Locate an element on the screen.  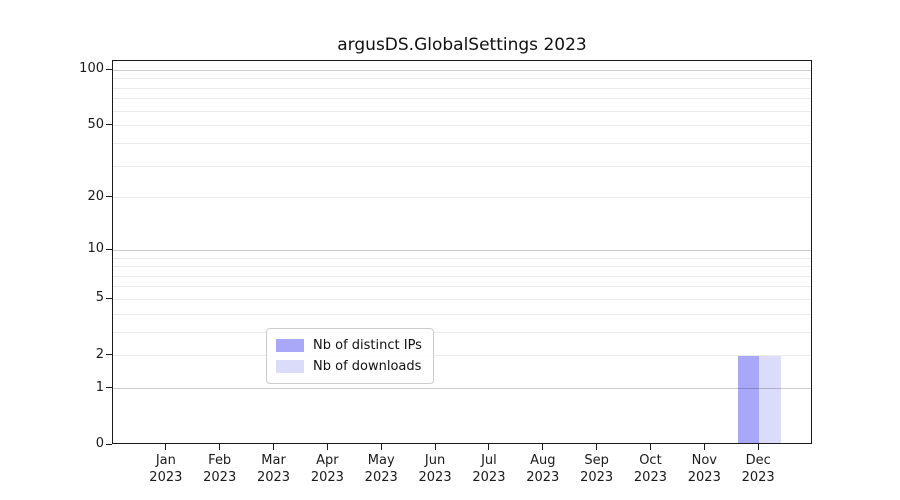
x-tick-label: Sep 2023 is located at coordinates (597, 469).